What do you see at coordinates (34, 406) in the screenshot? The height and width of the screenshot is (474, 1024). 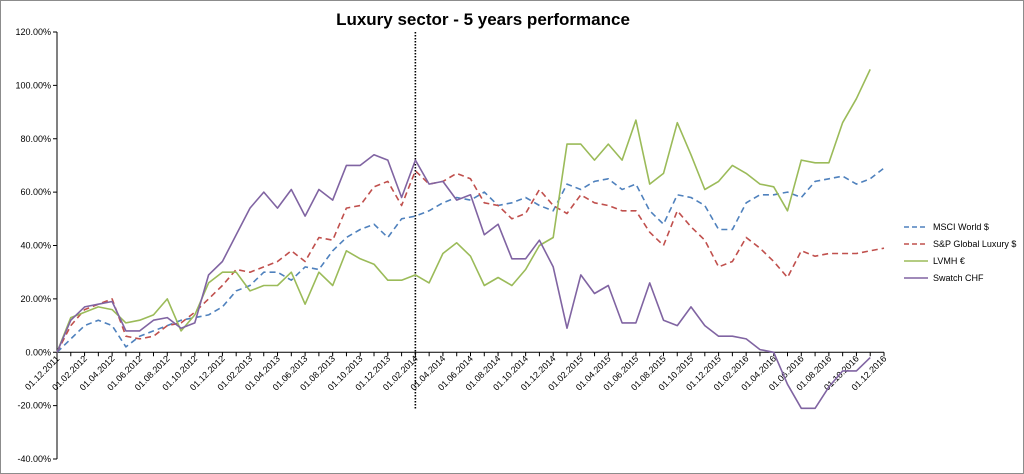 I see `y-tick-label: -20.00%` at bounding box center [34, 406].